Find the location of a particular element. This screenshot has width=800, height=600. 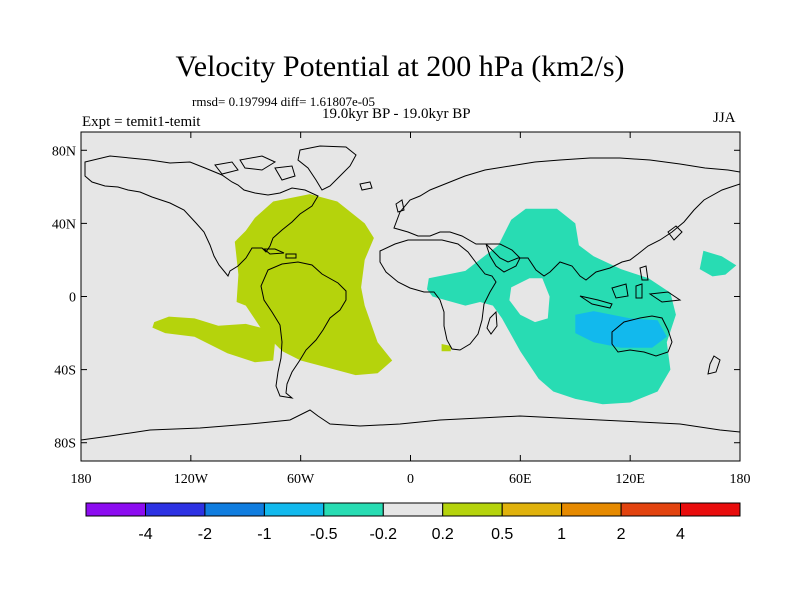

colorbar-label: -2 is located at coordinates (205, 534).